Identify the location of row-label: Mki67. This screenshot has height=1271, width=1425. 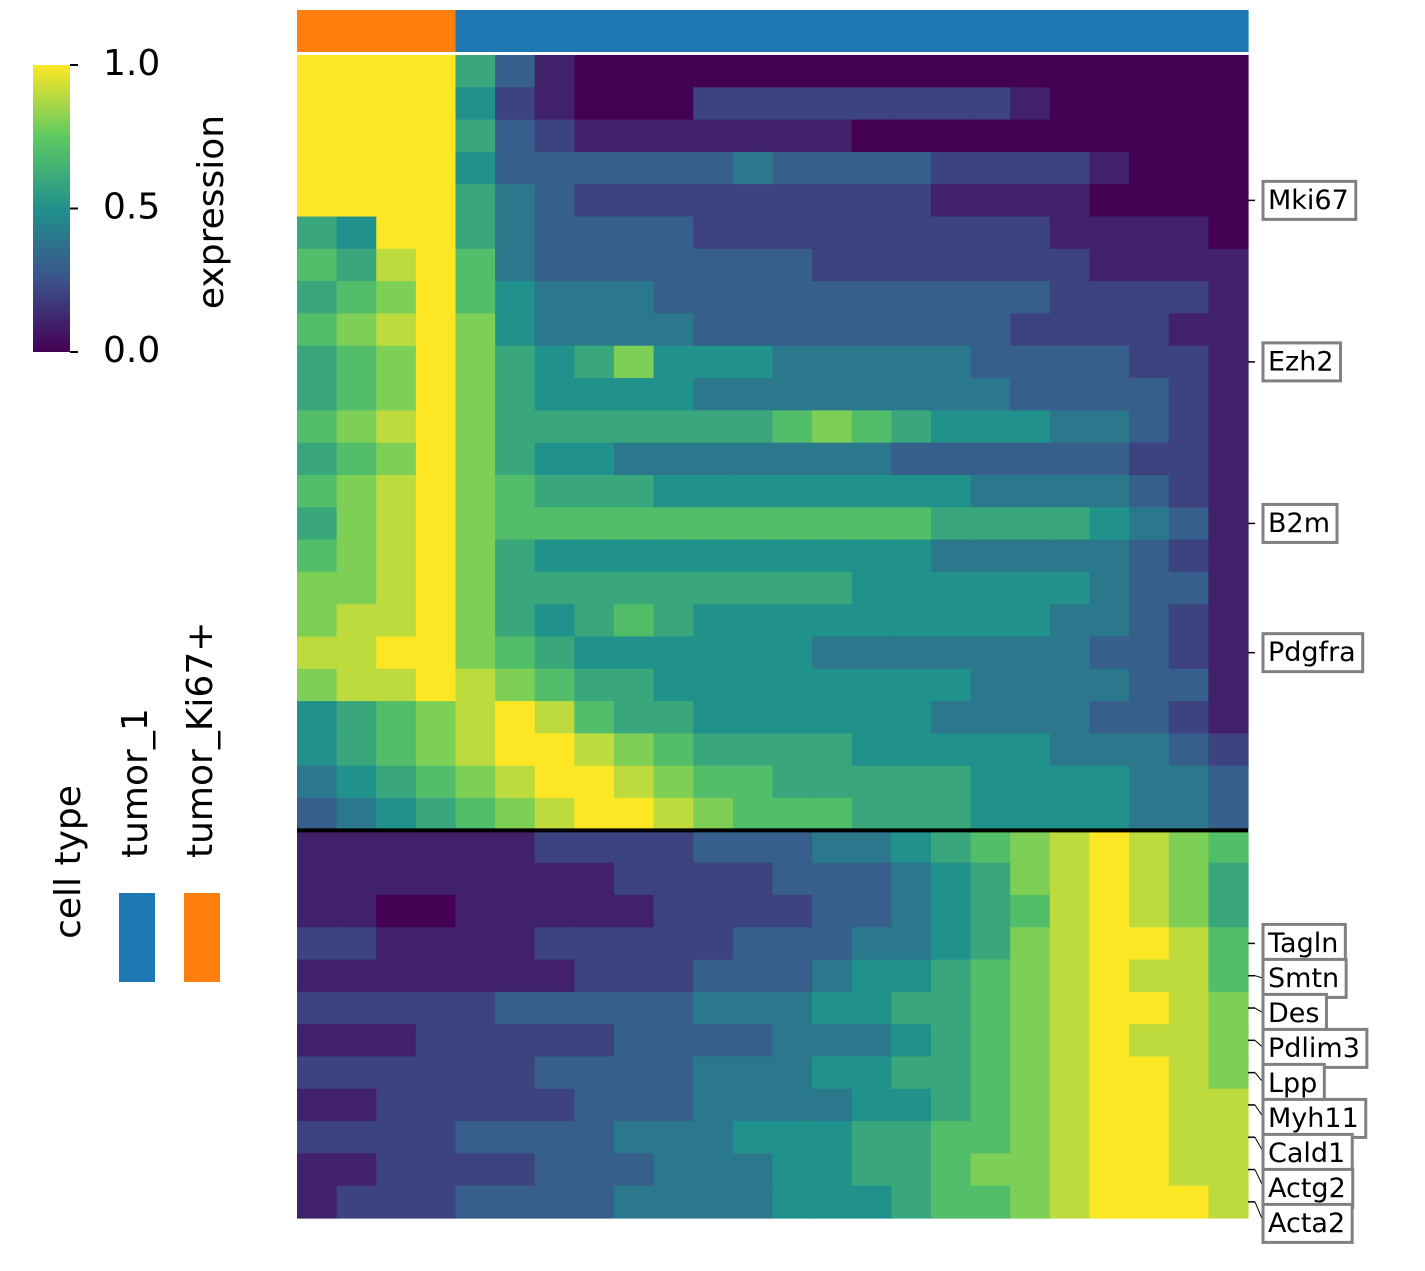
(1308, 200).